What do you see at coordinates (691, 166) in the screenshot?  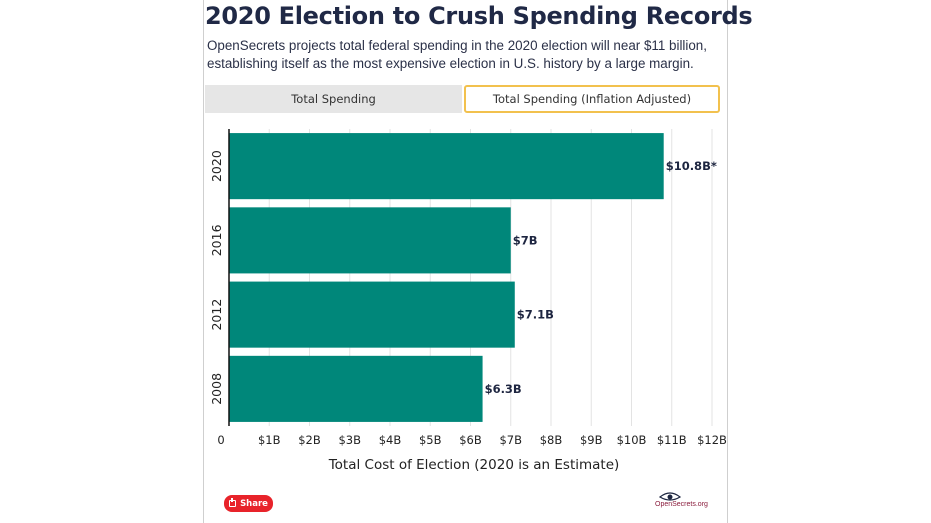 I see `data-label: $10.8B*` at bounding box center [691, 166].